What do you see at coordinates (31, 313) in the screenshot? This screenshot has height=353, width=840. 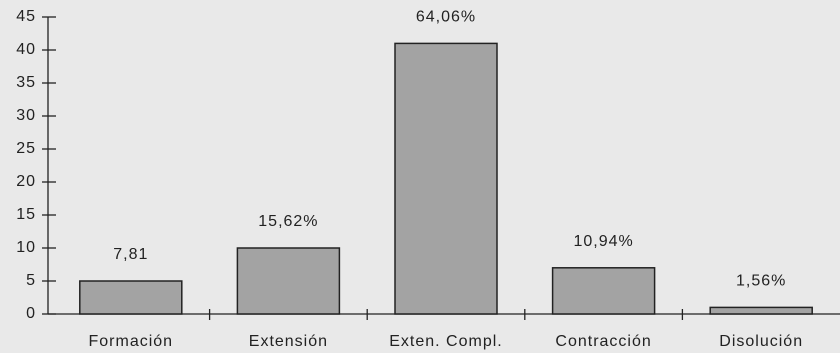 I see `y-tick-label: 0` at bounding box center [31, 313].